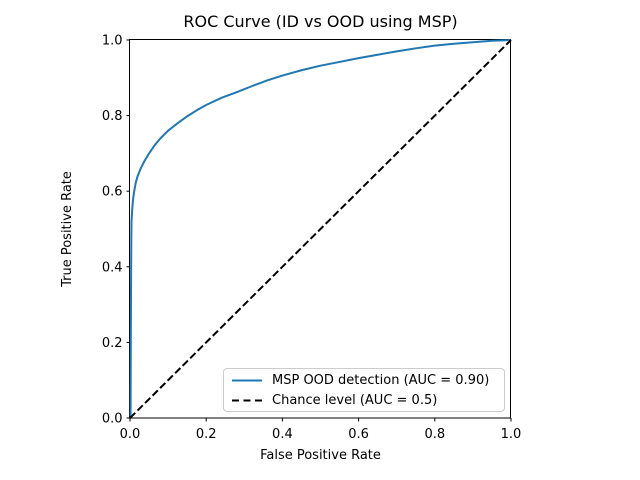 The height and width of the screenshot is (480, 640). What do you see at coordinates (116, 230) in the screenshot?
I see `y-axis-ticks: 0.0 0.2 0.4 0.6 0.8 1.0` at bounding box center [116, 230].